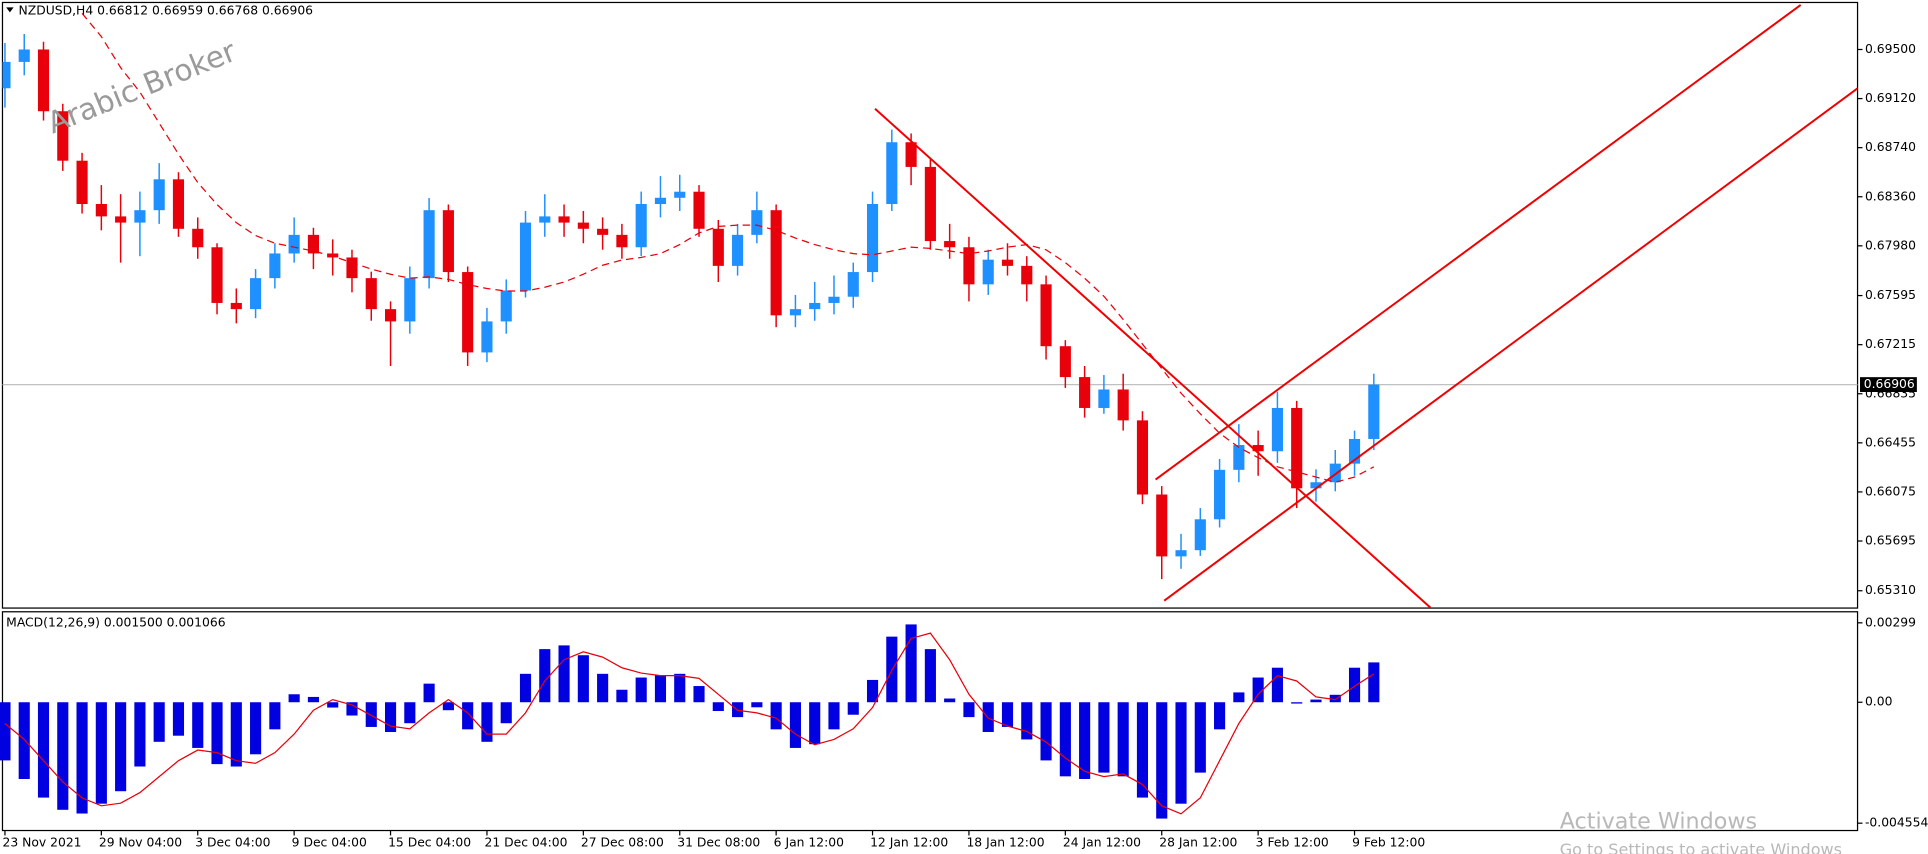  What do you see at coordinates (116, 622) in the screenshot?
I see `macd-title: MACD(12,26,9) 0.001500 0.001066` at bounding box center [116, 622].